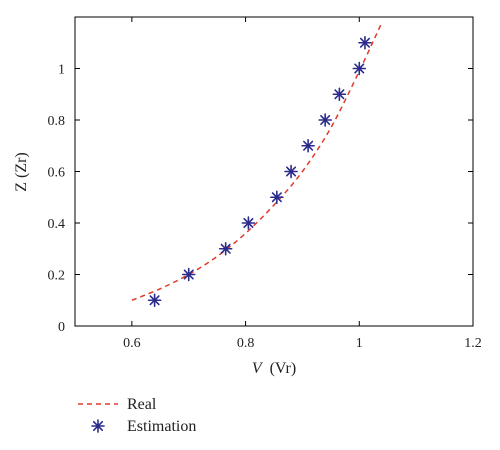 The image size is (500, 450). I want to click on legend-estimation-marker, so click(98, 426).